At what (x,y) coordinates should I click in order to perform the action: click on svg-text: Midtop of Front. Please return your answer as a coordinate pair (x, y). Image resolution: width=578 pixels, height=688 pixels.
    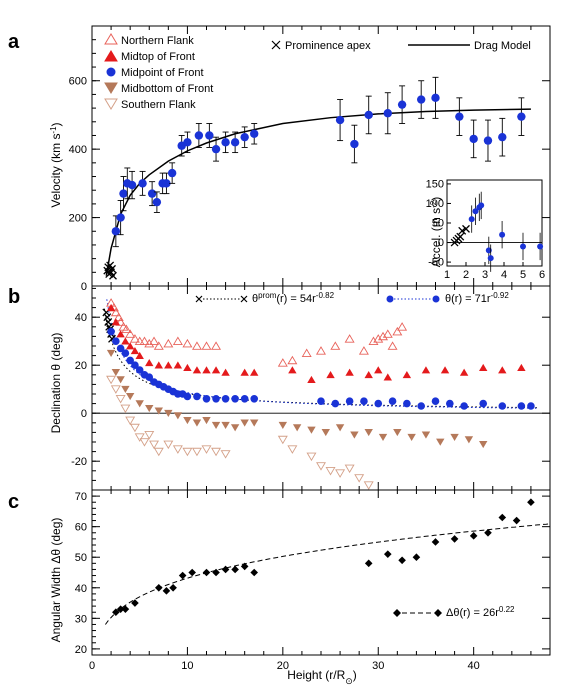
    Looking at the image, I should click on (158, 57).